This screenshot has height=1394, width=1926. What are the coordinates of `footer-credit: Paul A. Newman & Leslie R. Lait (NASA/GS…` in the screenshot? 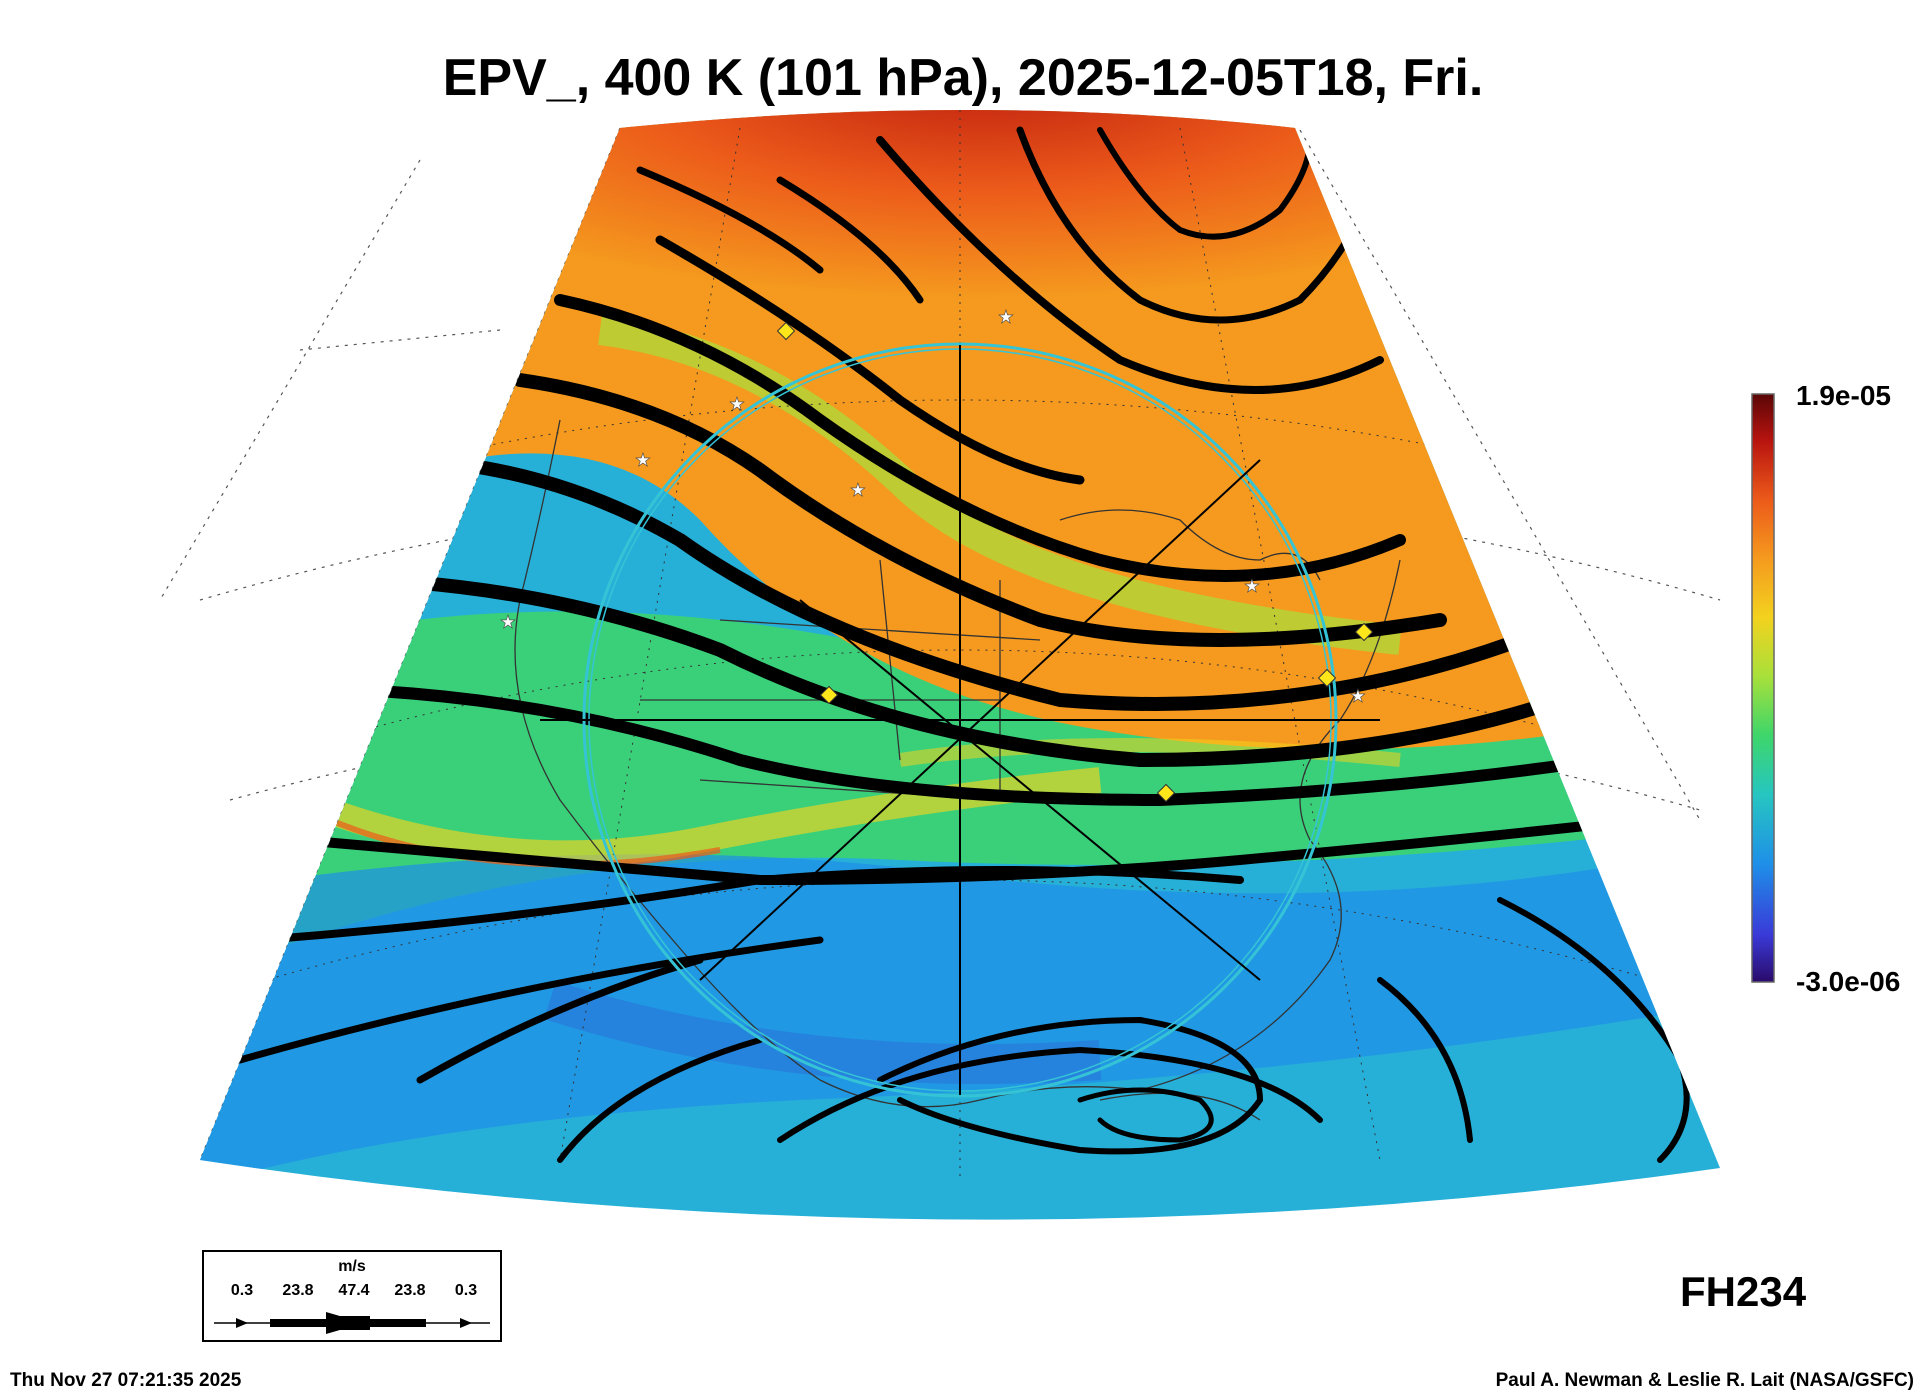 It's located at (1704, 1380).